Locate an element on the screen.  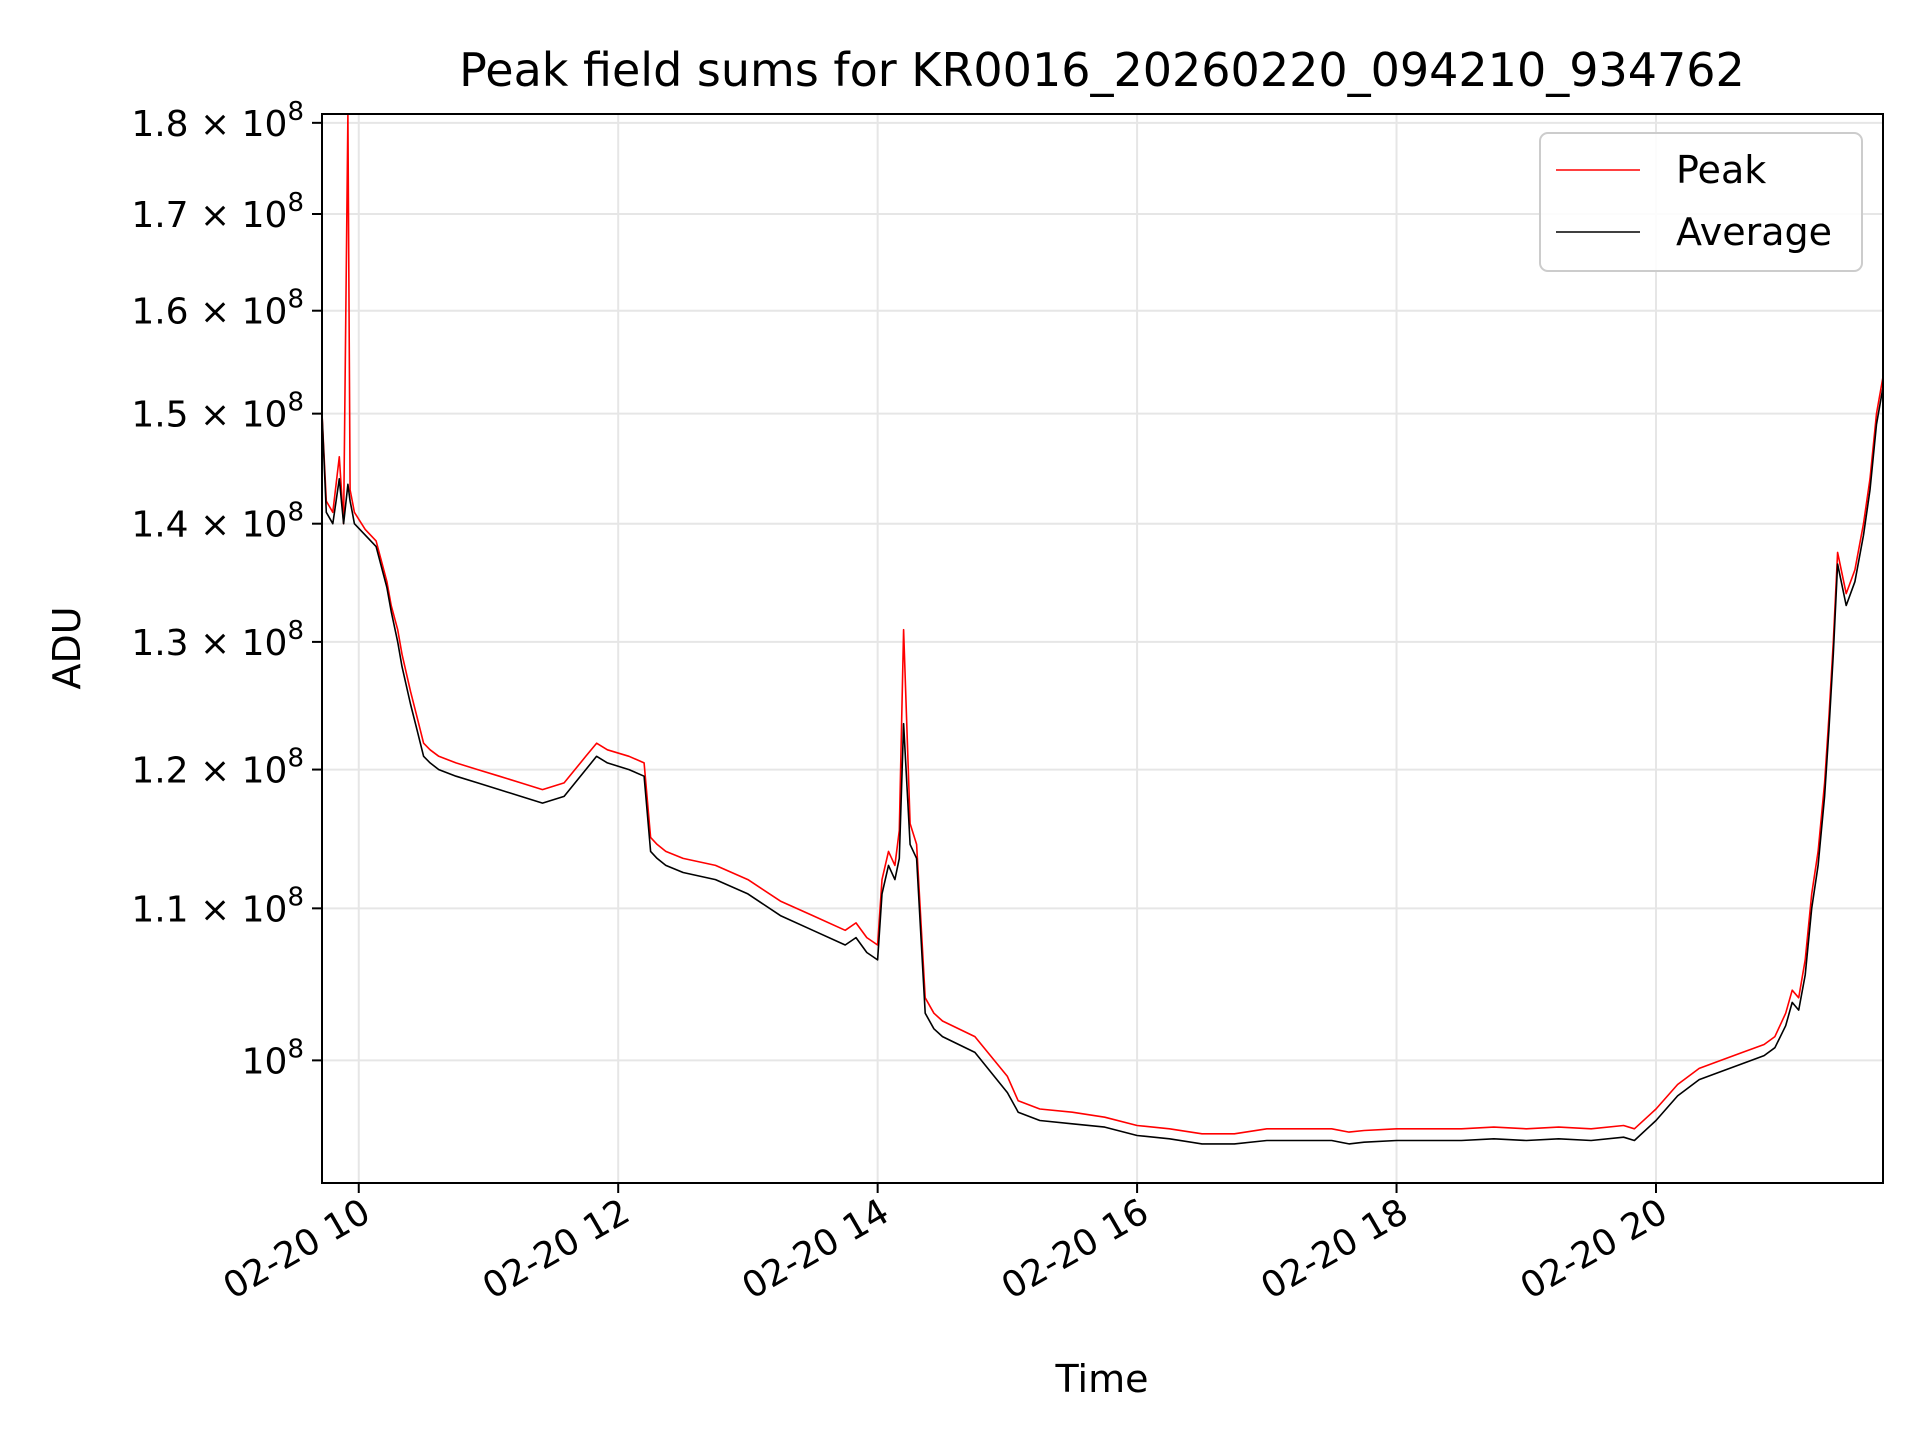
y-tick-base: 1.8 × 10 is located at coordinates (209, 124).